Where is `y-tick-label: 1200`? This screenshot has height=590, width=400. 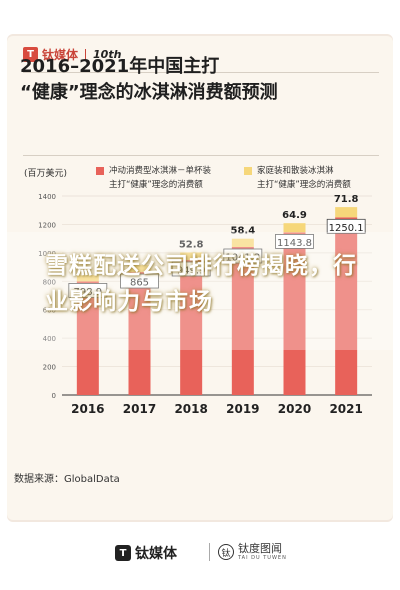 y-tick-label: 1200 is located at coordinates (47, 225).